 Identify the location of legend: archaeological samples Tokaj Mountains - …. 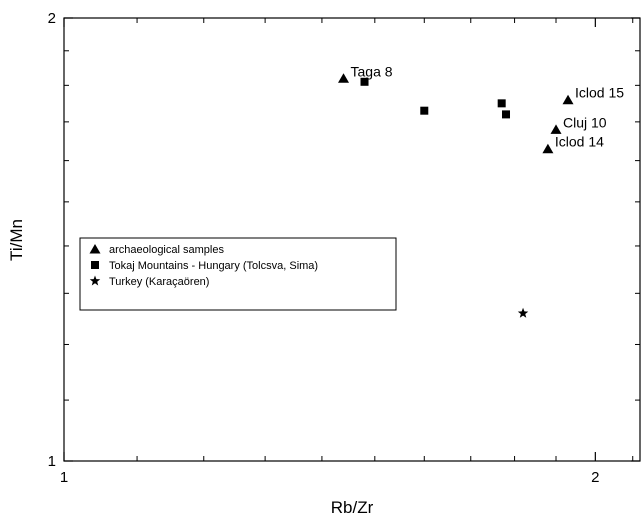
(238, 274).